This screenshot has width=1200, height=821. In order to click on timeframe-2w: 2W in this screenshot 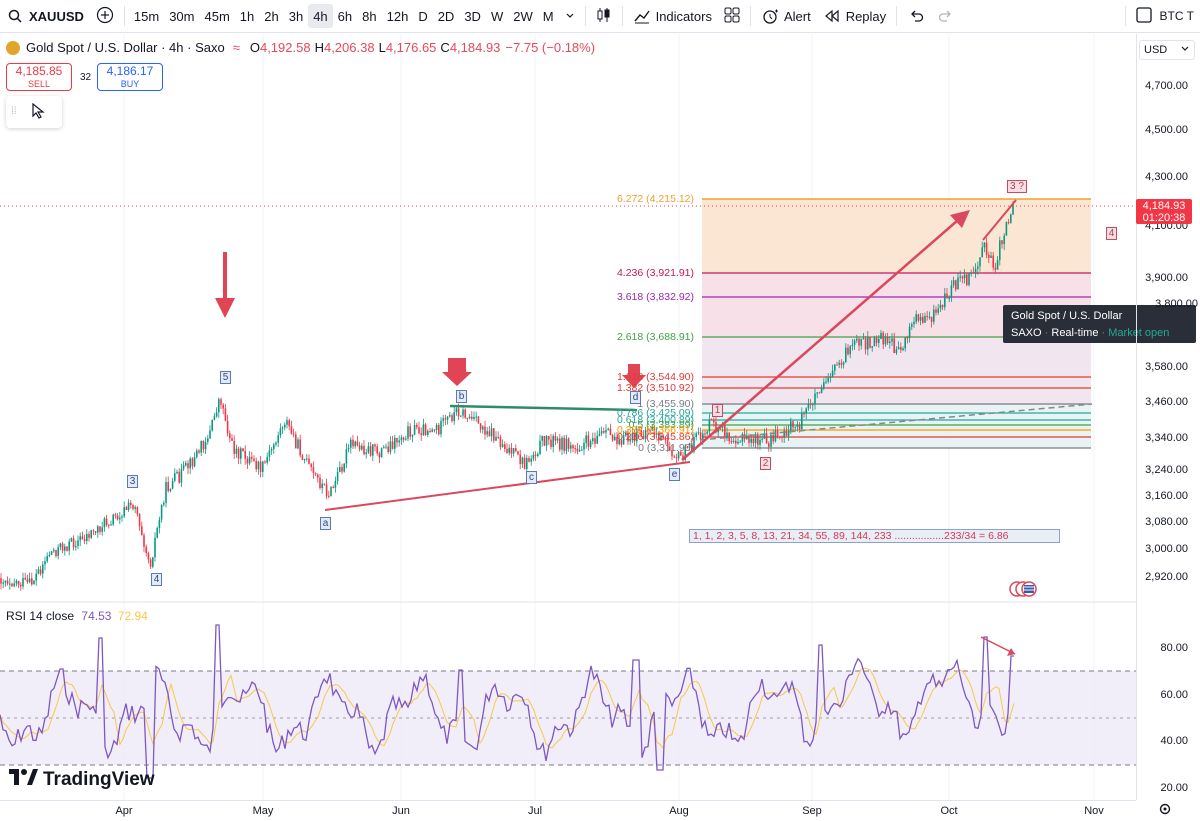, I will do `click(523, 16)`.